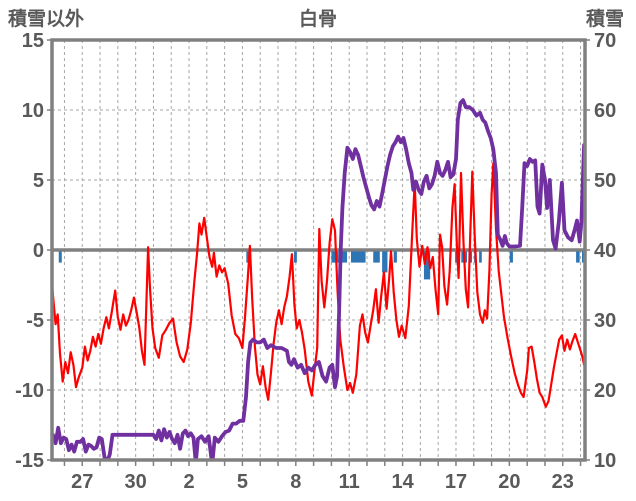  Describe the element at coordinates (563, 482) in the screenshot. I see `x-axis-tick-label: 23` at that location.